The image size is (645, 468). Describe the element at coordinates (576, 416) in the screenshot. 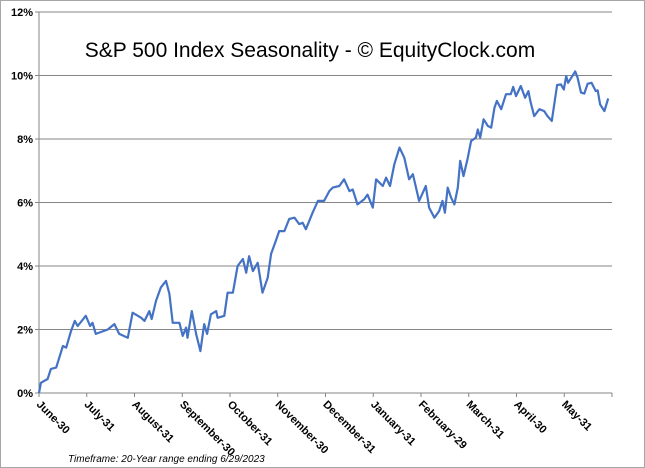

I see `x-tick-label: May-31` at that location.